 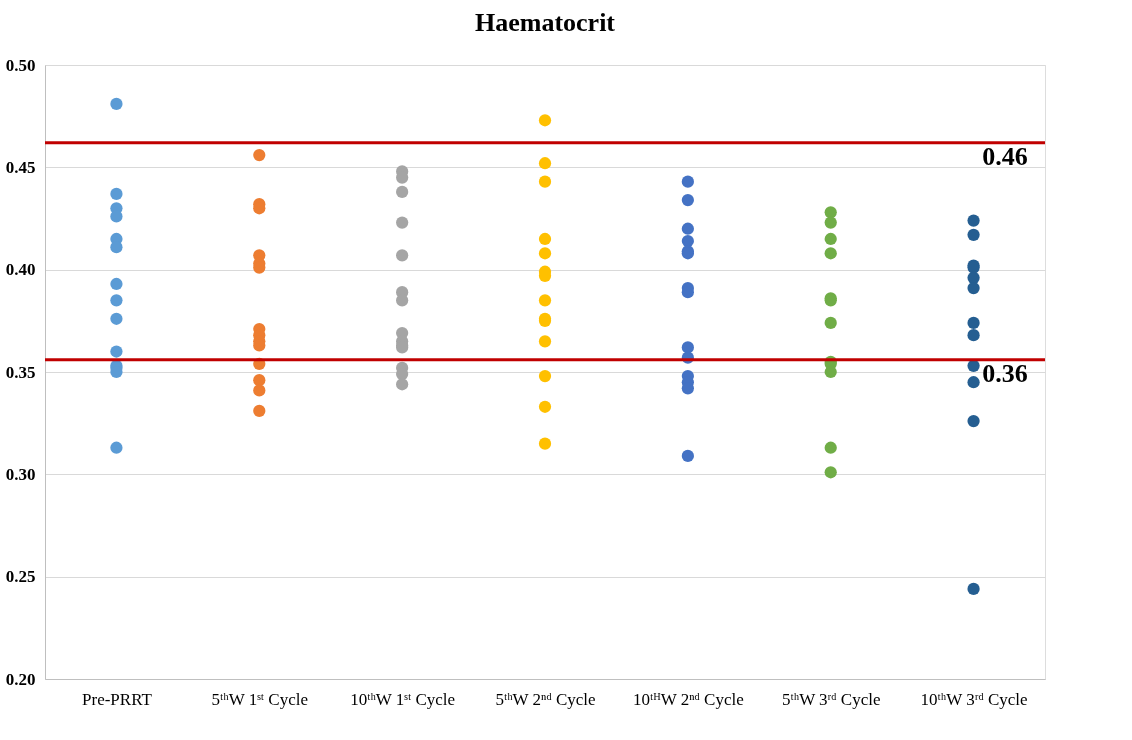 What do you see at coordinates (20, 167) in the screenshot?
I see `y-tick-label: 0.45` at bounding box center [20, 167].